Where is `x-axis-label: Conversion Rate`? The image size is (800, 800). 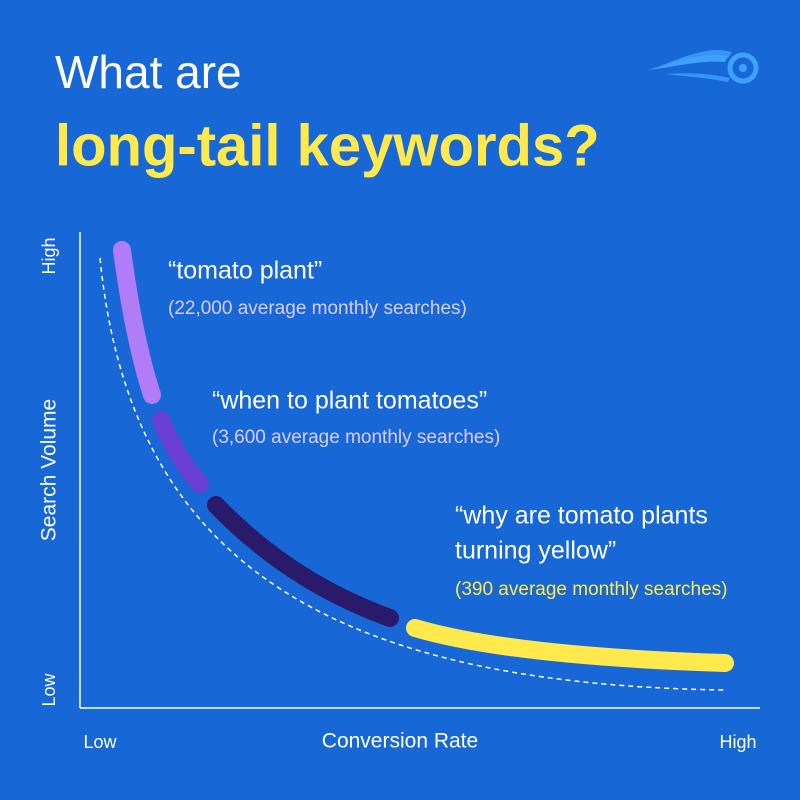 x-axis-label: Conversion Rate is located at coordinates (400, 741).